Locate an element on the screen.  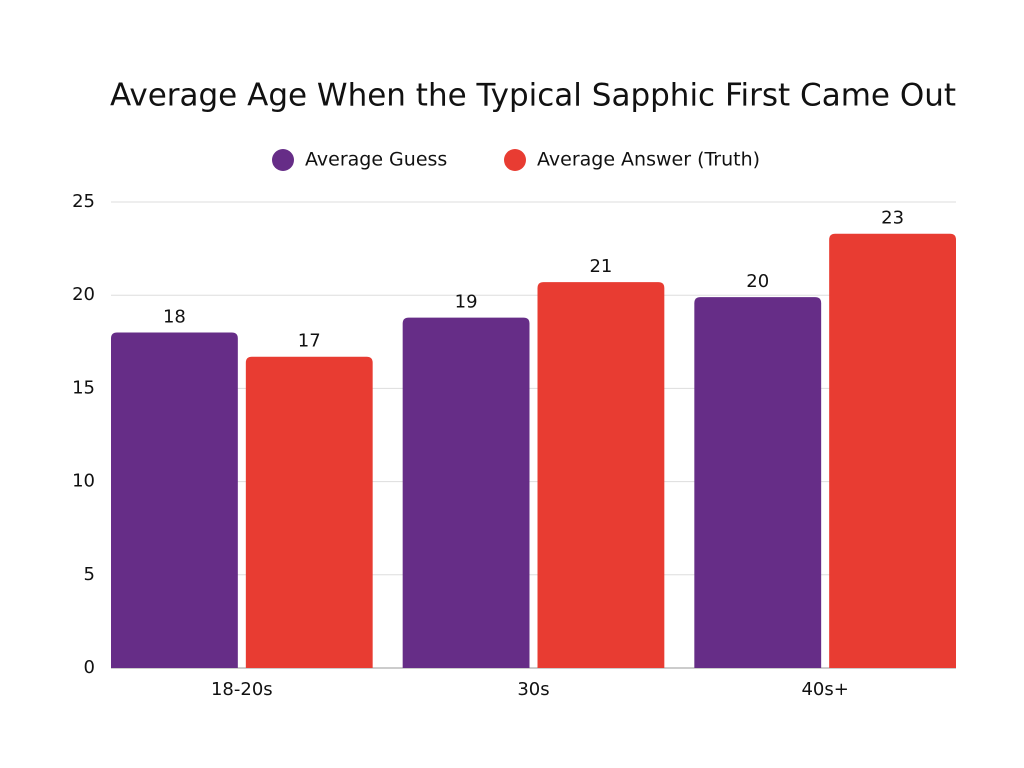
value-label: 23 is located at coordinates (892, 218).